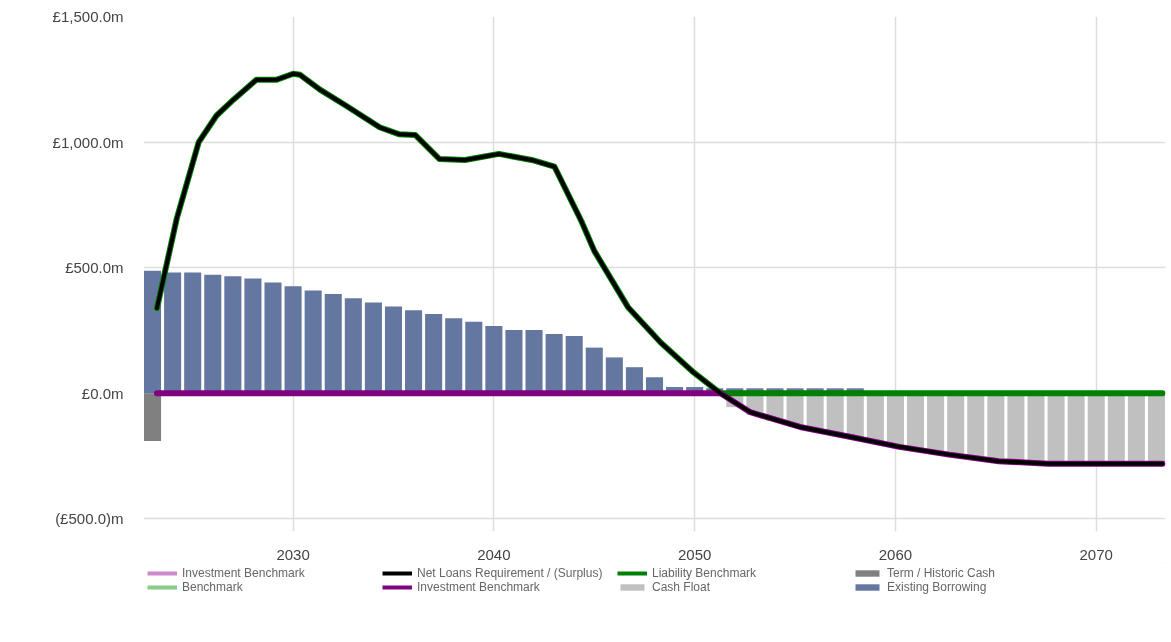 Image resolution: width=1171 pixels, height=642 pixels. Describe the element at coordinates (705, 573) in the screenshot. I see `legend-label: Liability Benchmark` at that location.